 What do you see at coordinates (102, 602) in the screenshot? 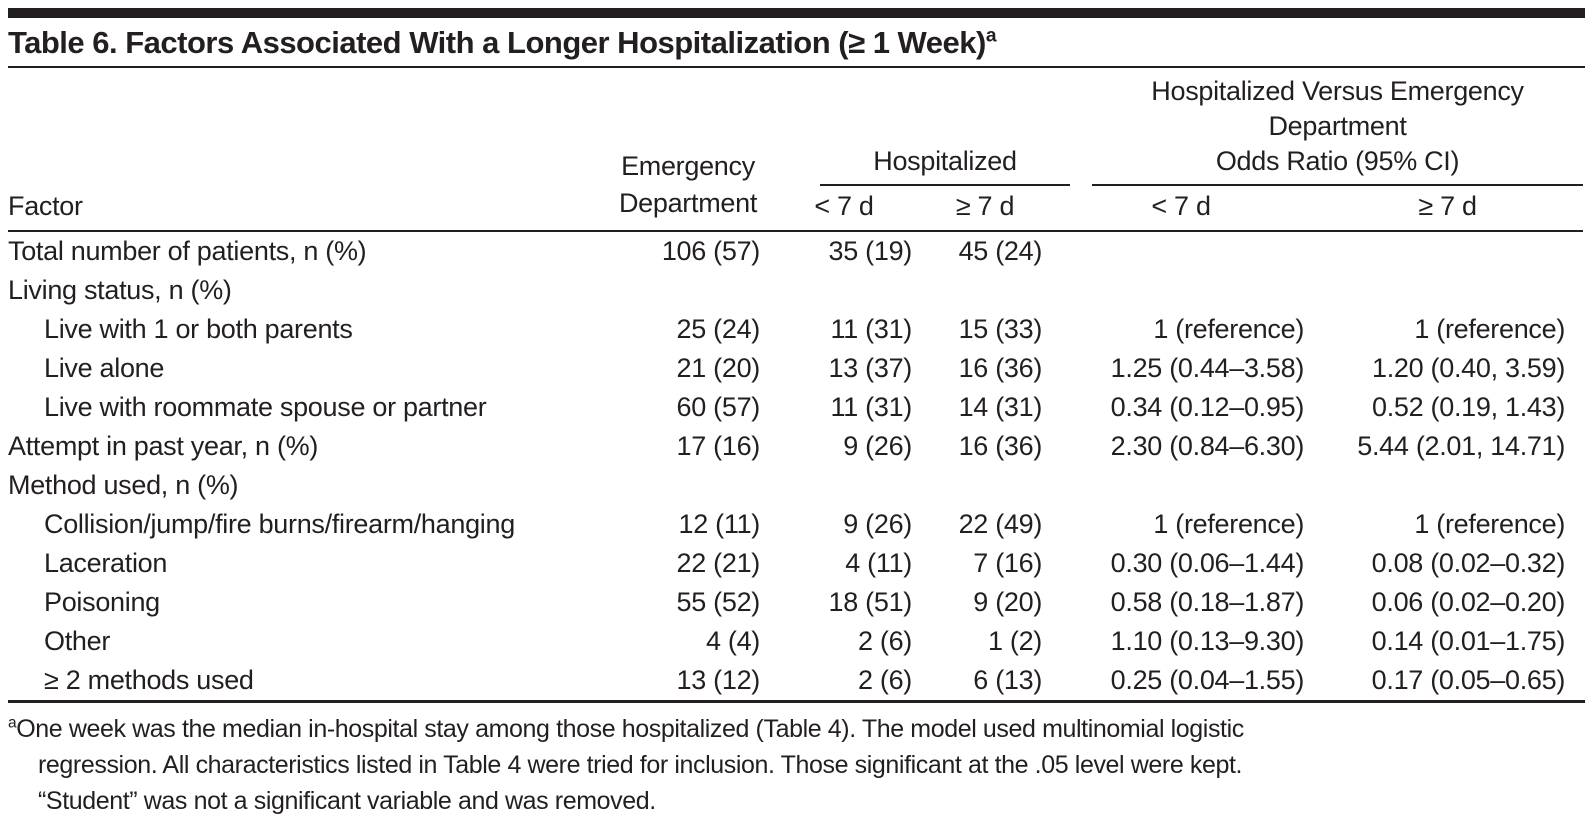
I see `factor-cell: Poisoning` at bounding box center [102, 602].